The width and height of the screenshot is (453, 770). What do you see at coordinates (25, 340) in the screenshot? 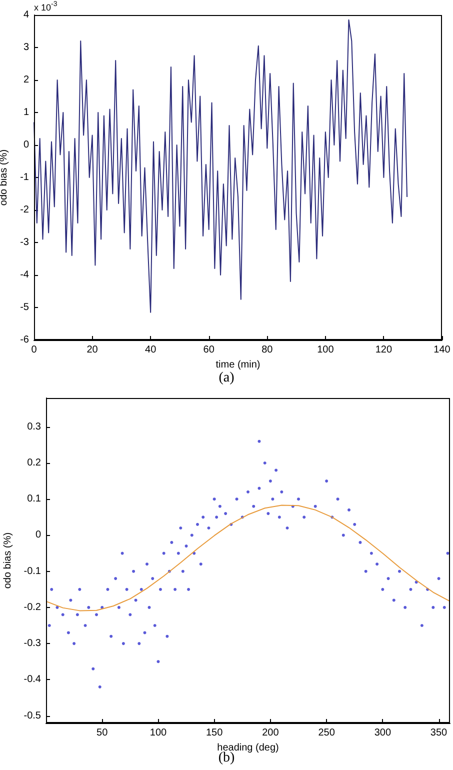
I see `y-tick-label: -6` at bounding box center [25, 340].